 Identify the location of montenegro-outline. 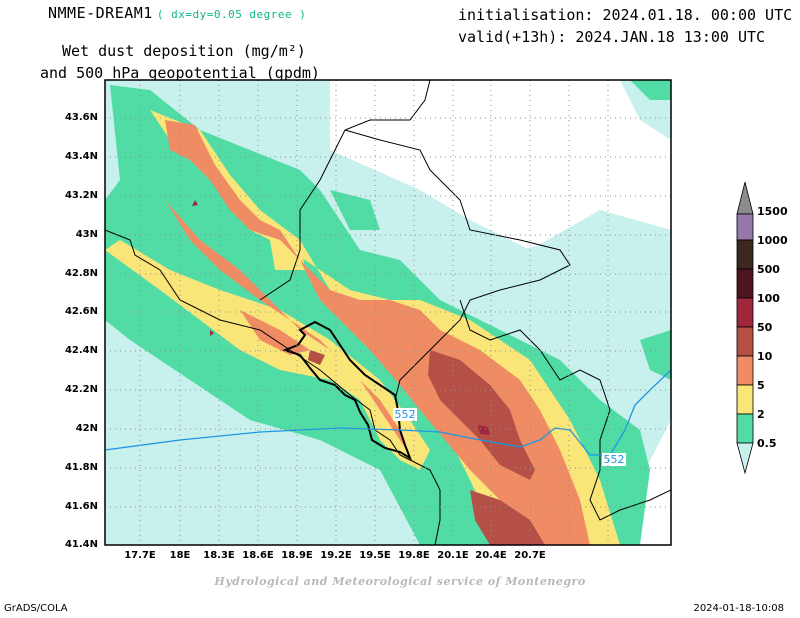
(347, 390).